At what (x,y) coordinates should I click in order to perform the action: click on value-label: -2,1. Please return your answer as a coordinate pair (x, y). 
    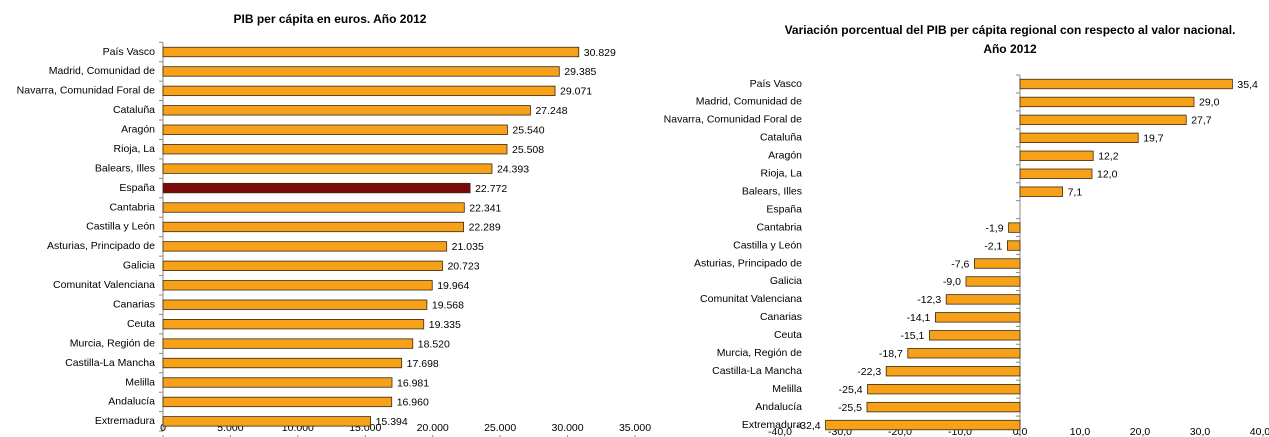
    Looking at the image, I should click on (993, 246).